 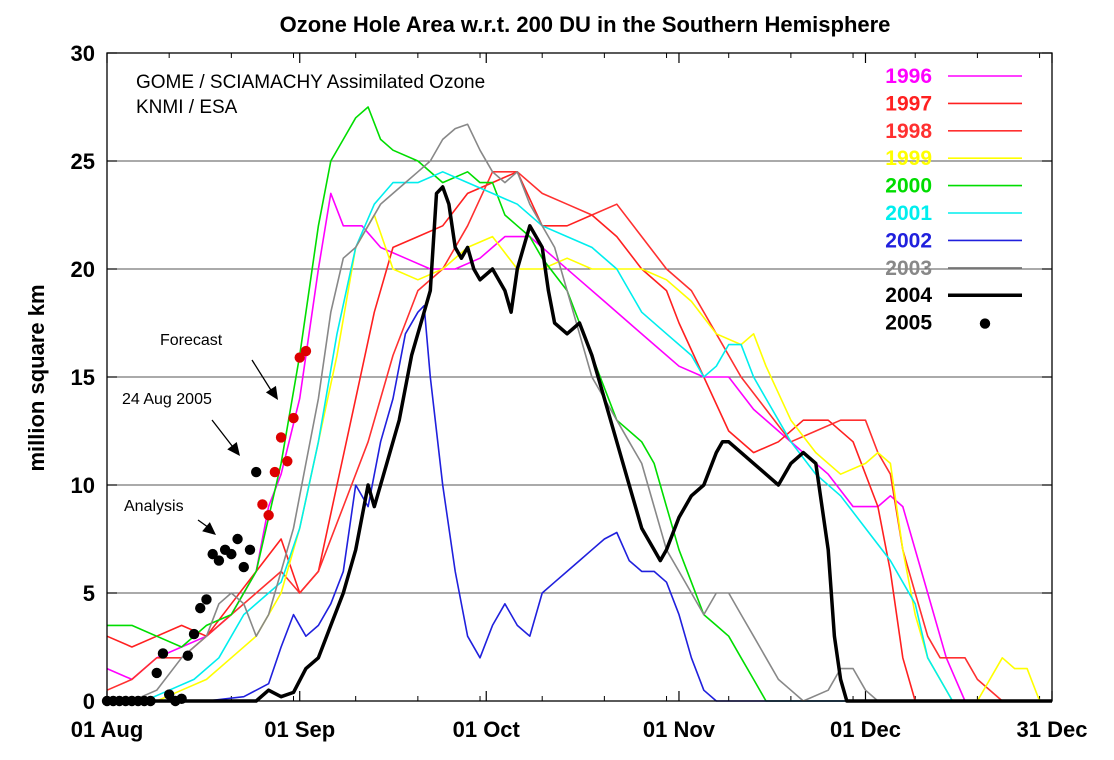 What do you see at coordinates (154, 506) in the screenshot?
I see `annotation-label: Analysis` at bounding box center [154, 506].